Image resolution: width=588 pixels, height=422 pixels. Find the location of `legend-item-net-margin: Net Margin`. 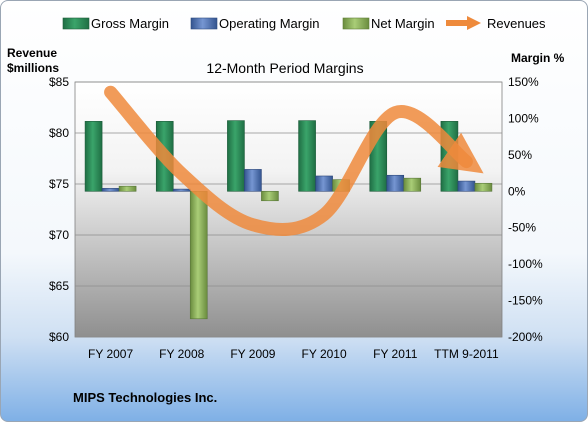

legend-item-net-margin: Net Margin is located at coordinates (388, 23).